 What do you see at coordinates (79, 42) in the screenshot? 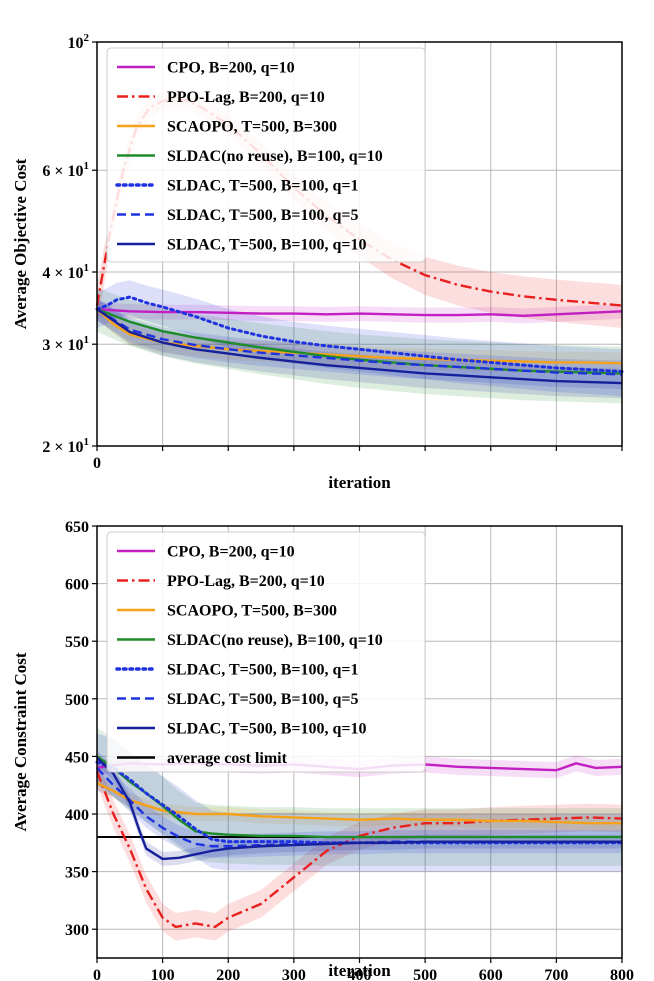
I see `y-tick-label: 102` at bounding box center [79, 42].